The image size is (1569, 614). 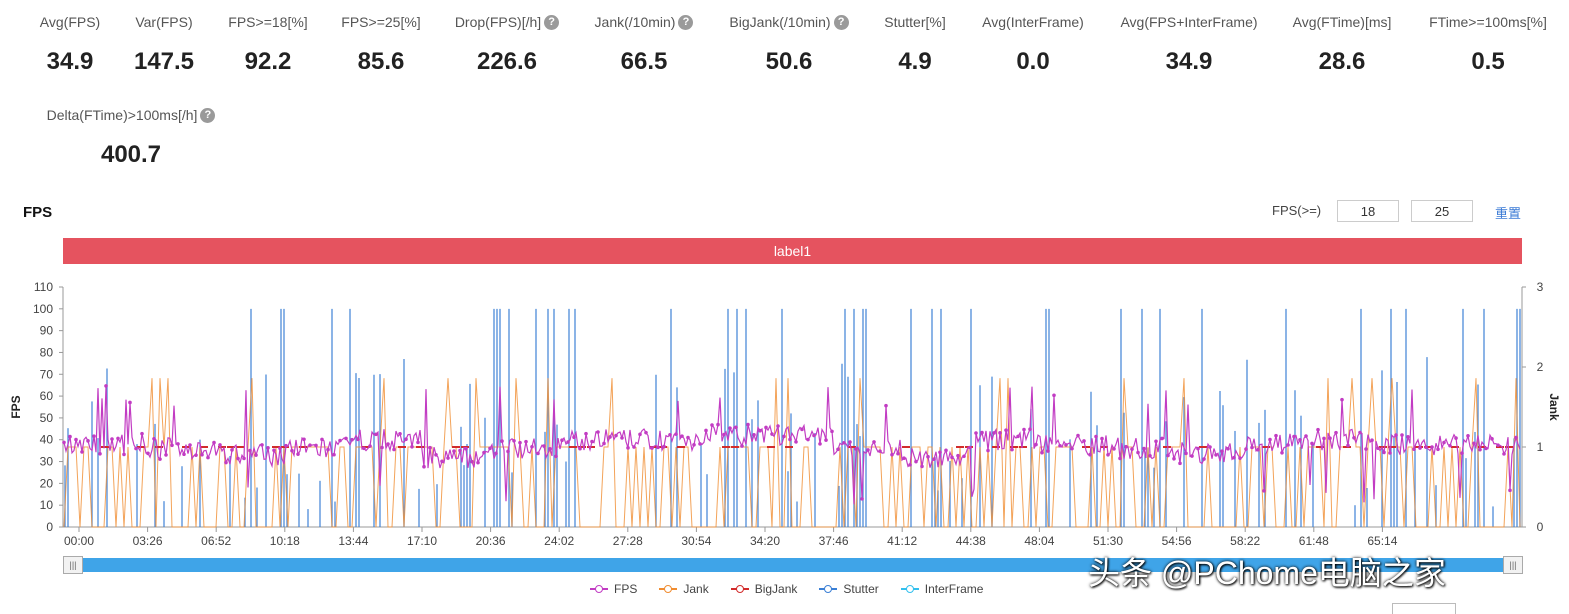 What do you see at coordinates (1245, 541) in the screenshot?
I see `x-tick-label: 58:22` at bounding box center [1245, 541].